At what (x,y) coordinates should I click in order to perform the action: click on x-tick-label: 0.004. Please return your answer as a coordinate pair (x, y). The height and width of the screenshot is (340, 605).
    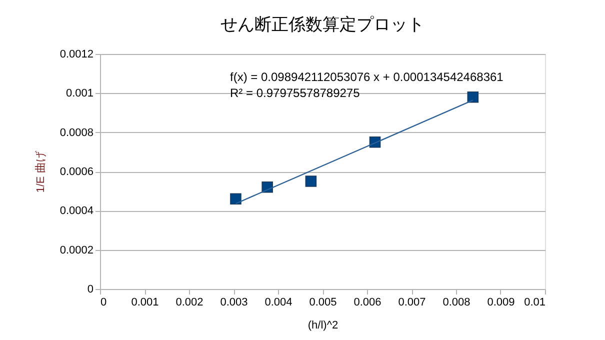
    Looking at the image, I should click on (278, 302).